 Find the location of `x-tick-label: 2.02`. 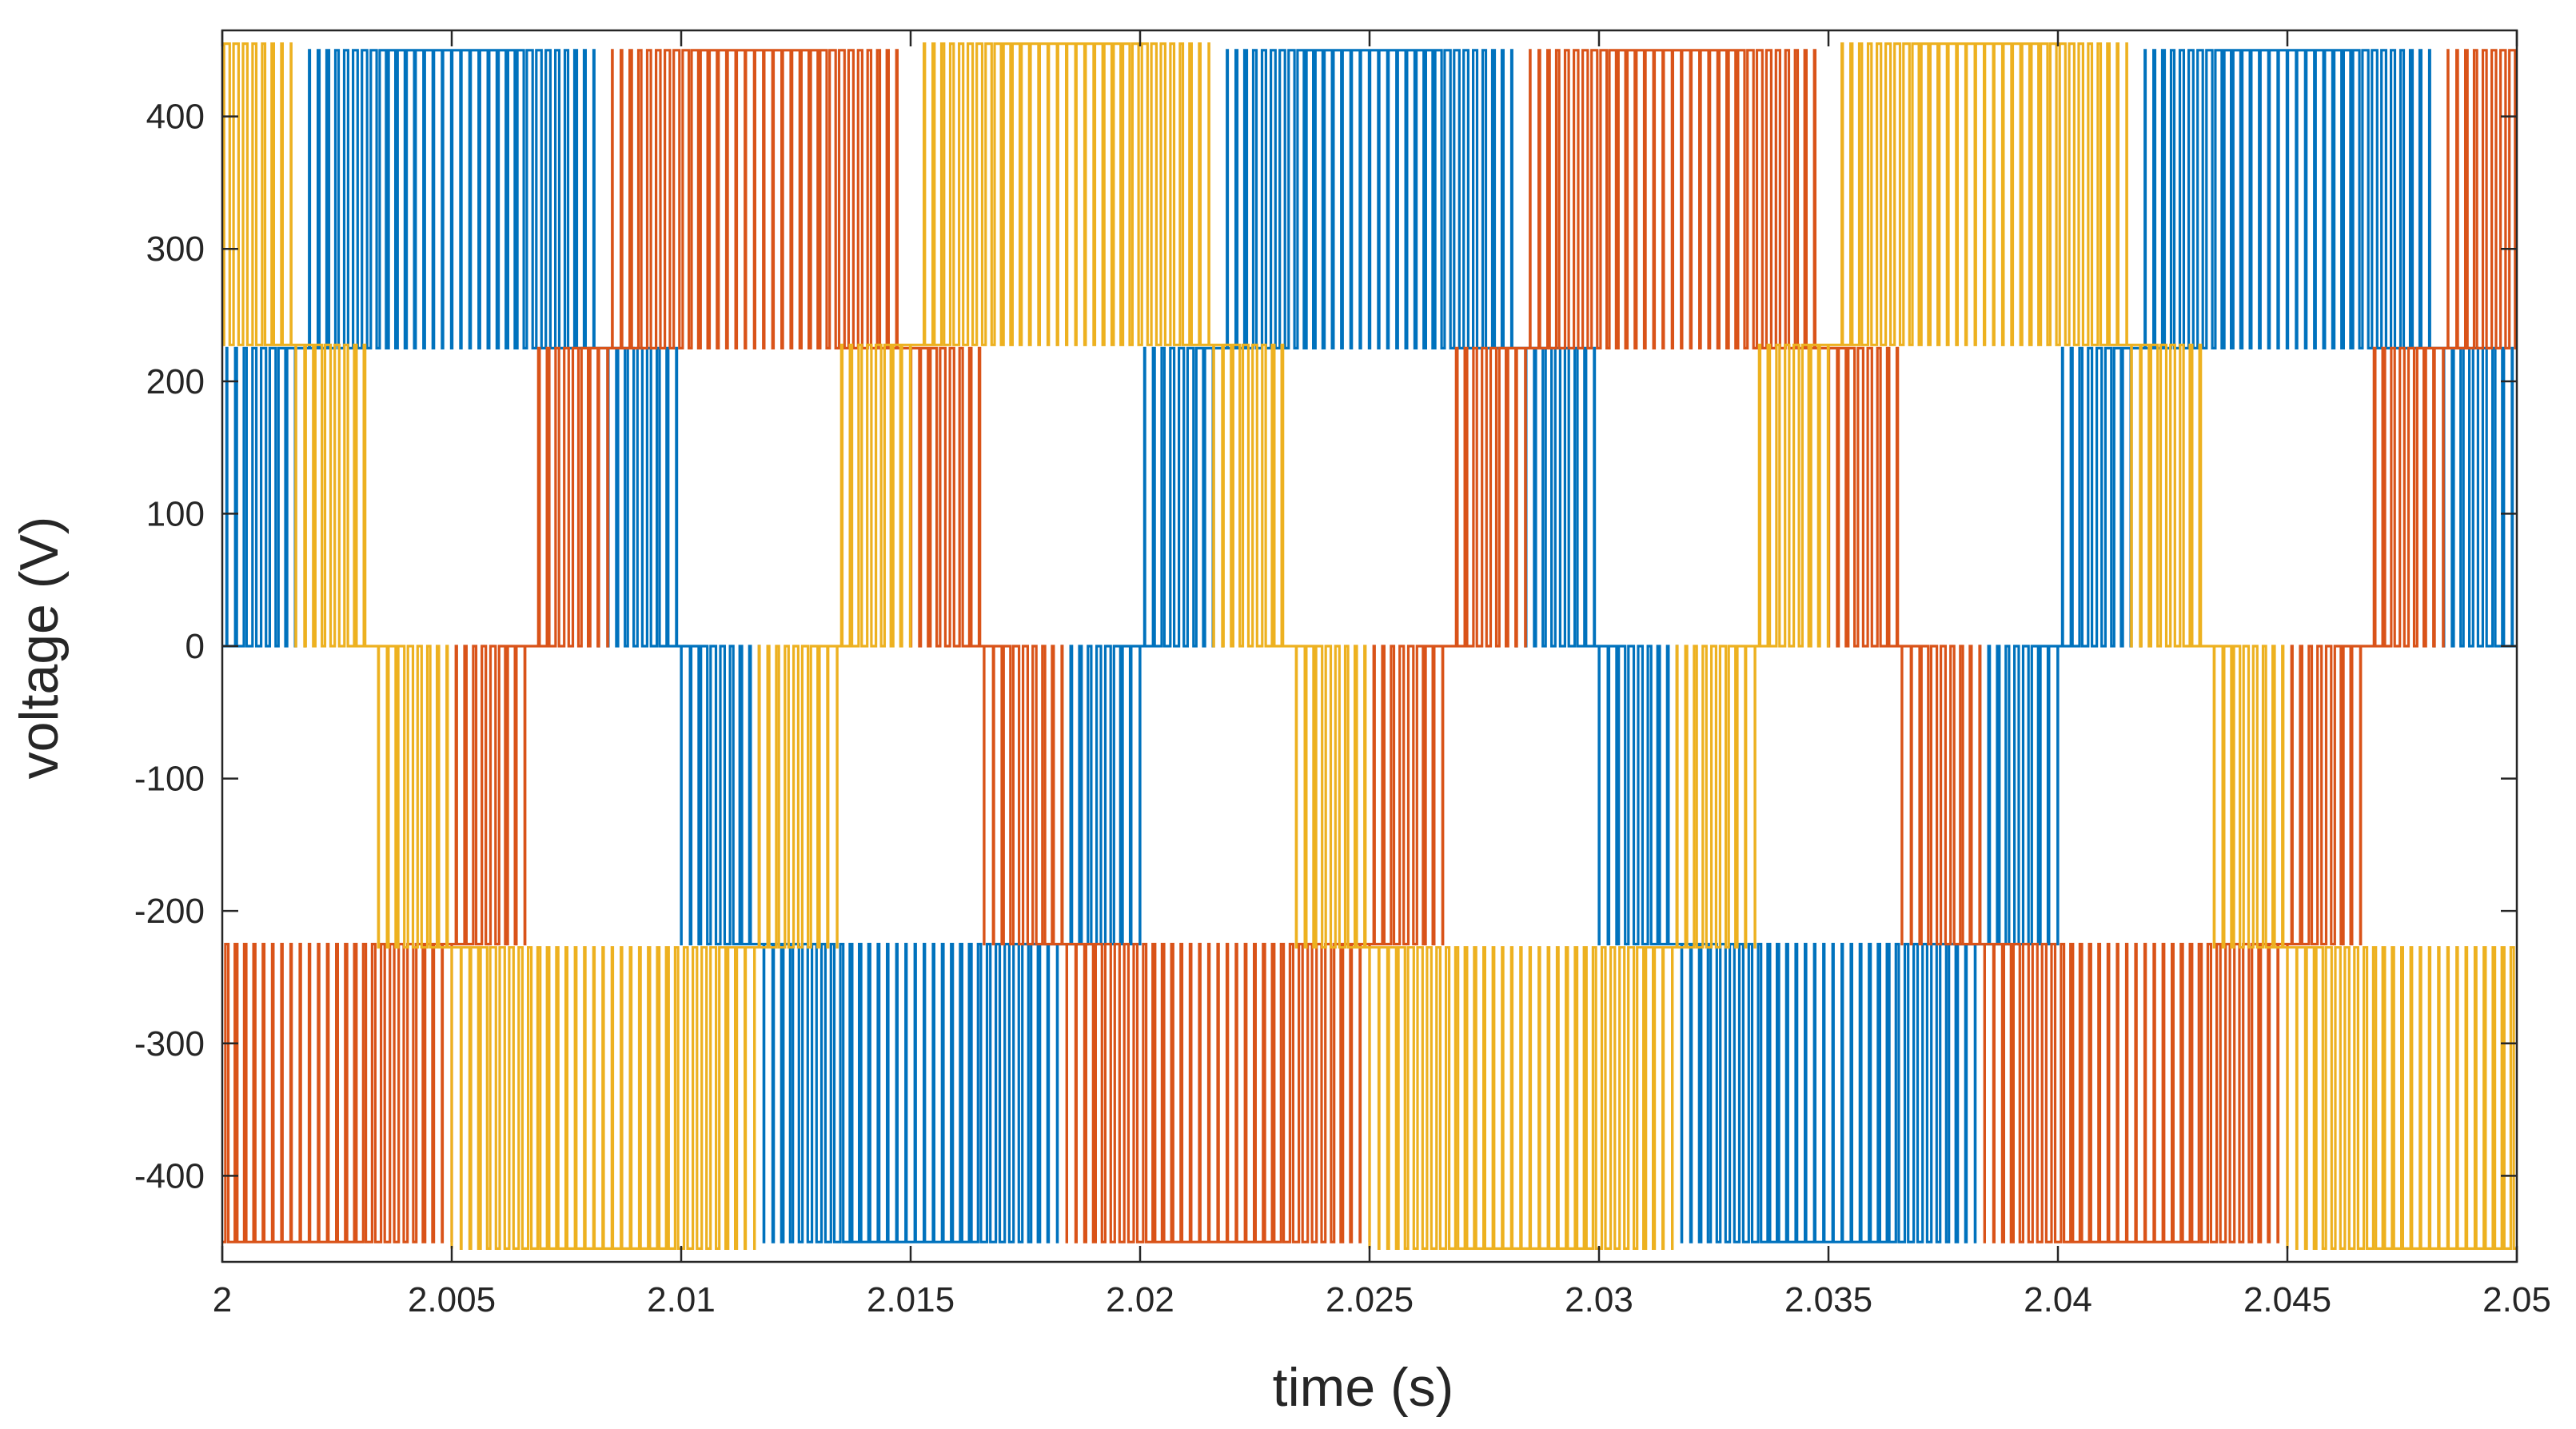

x-tick-label: 2.02 is located at coordinates (1140, 1299).